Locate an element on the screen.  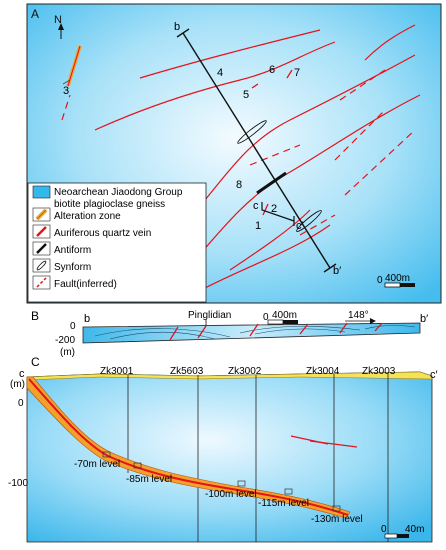
legend-gneiss-swatch is located at coordinates (41, 192).